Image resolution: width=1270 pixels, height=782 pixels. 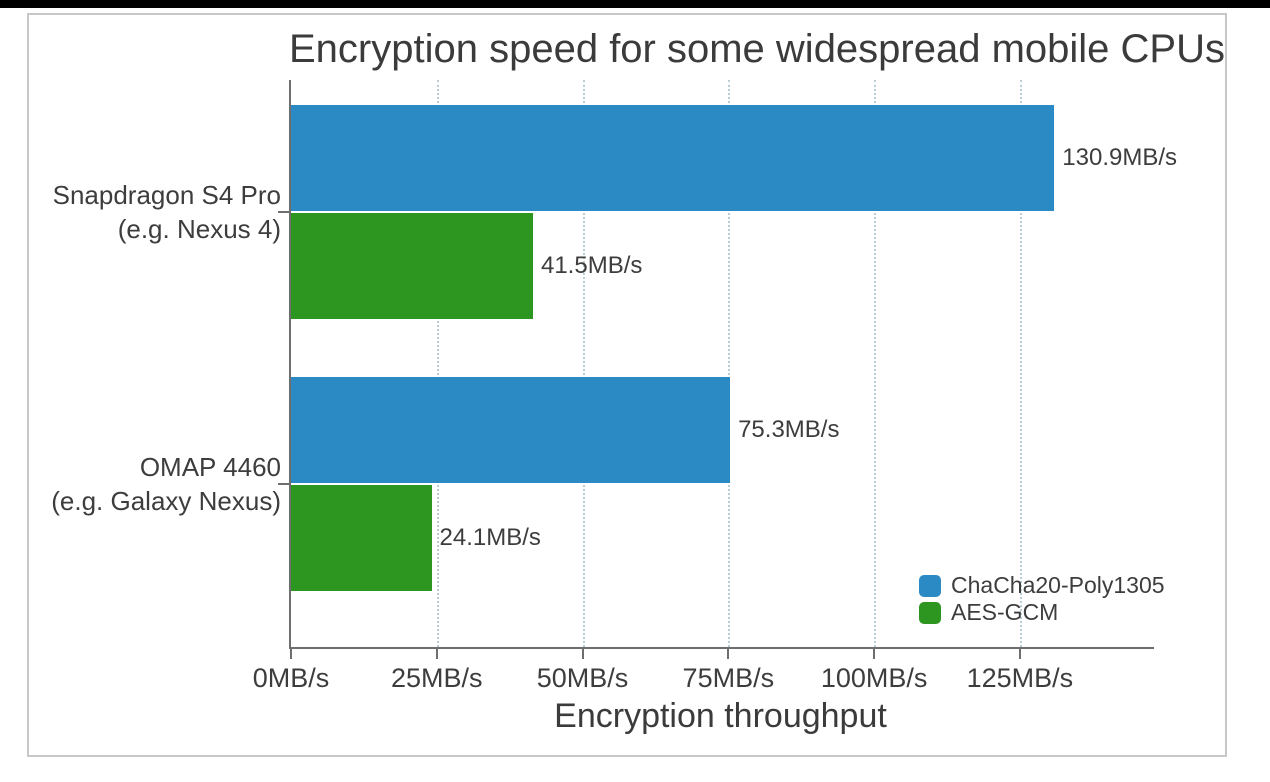 I want to click on legend-row: AES-GCM, so click(x=1042, y=612).